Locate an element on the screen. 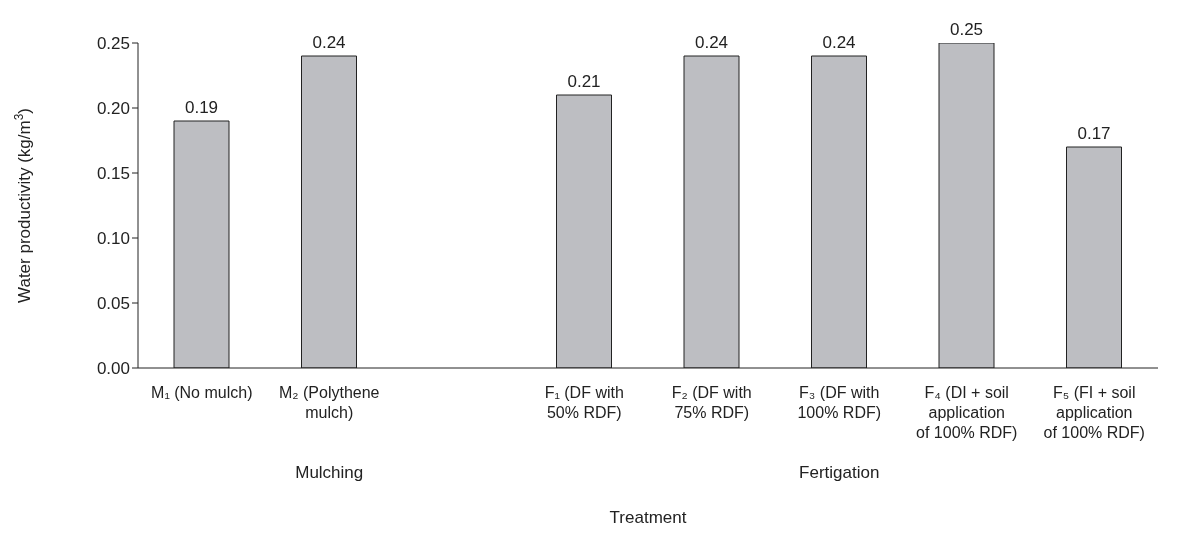  y-tick-label: 0.25 is located at coordinates (113, 44).